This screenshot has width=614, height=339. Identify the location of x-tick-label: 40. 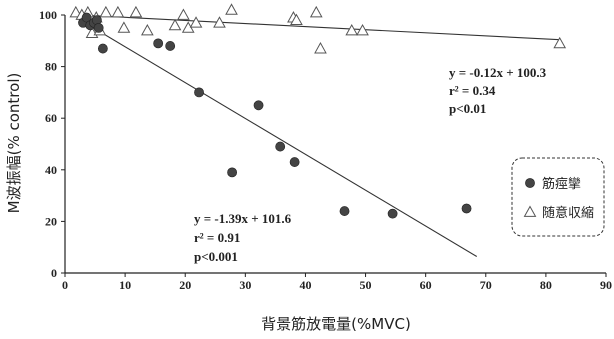
(305, 285).